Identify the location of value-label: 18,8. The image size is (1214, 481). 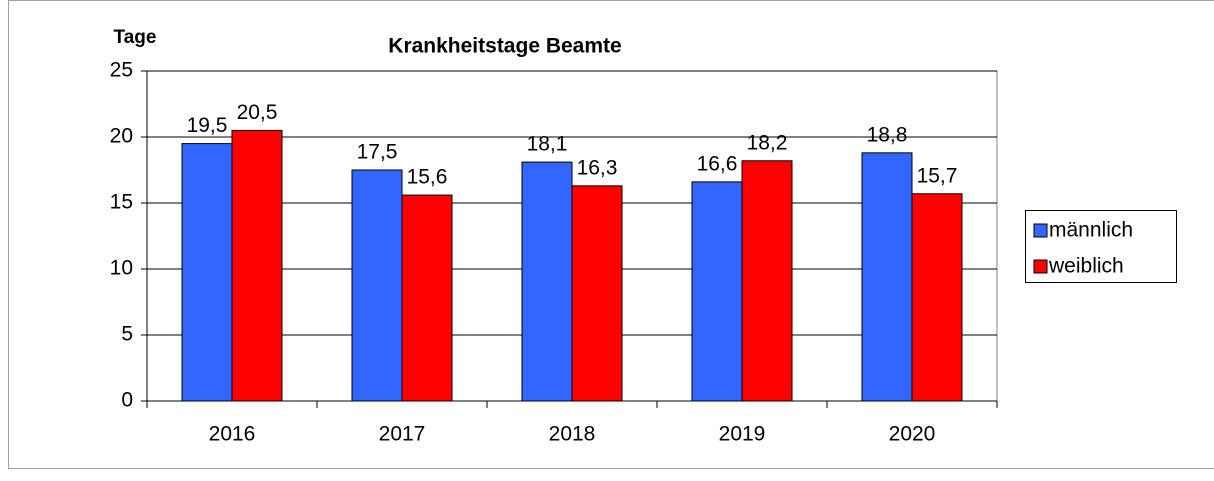
(887, 134).